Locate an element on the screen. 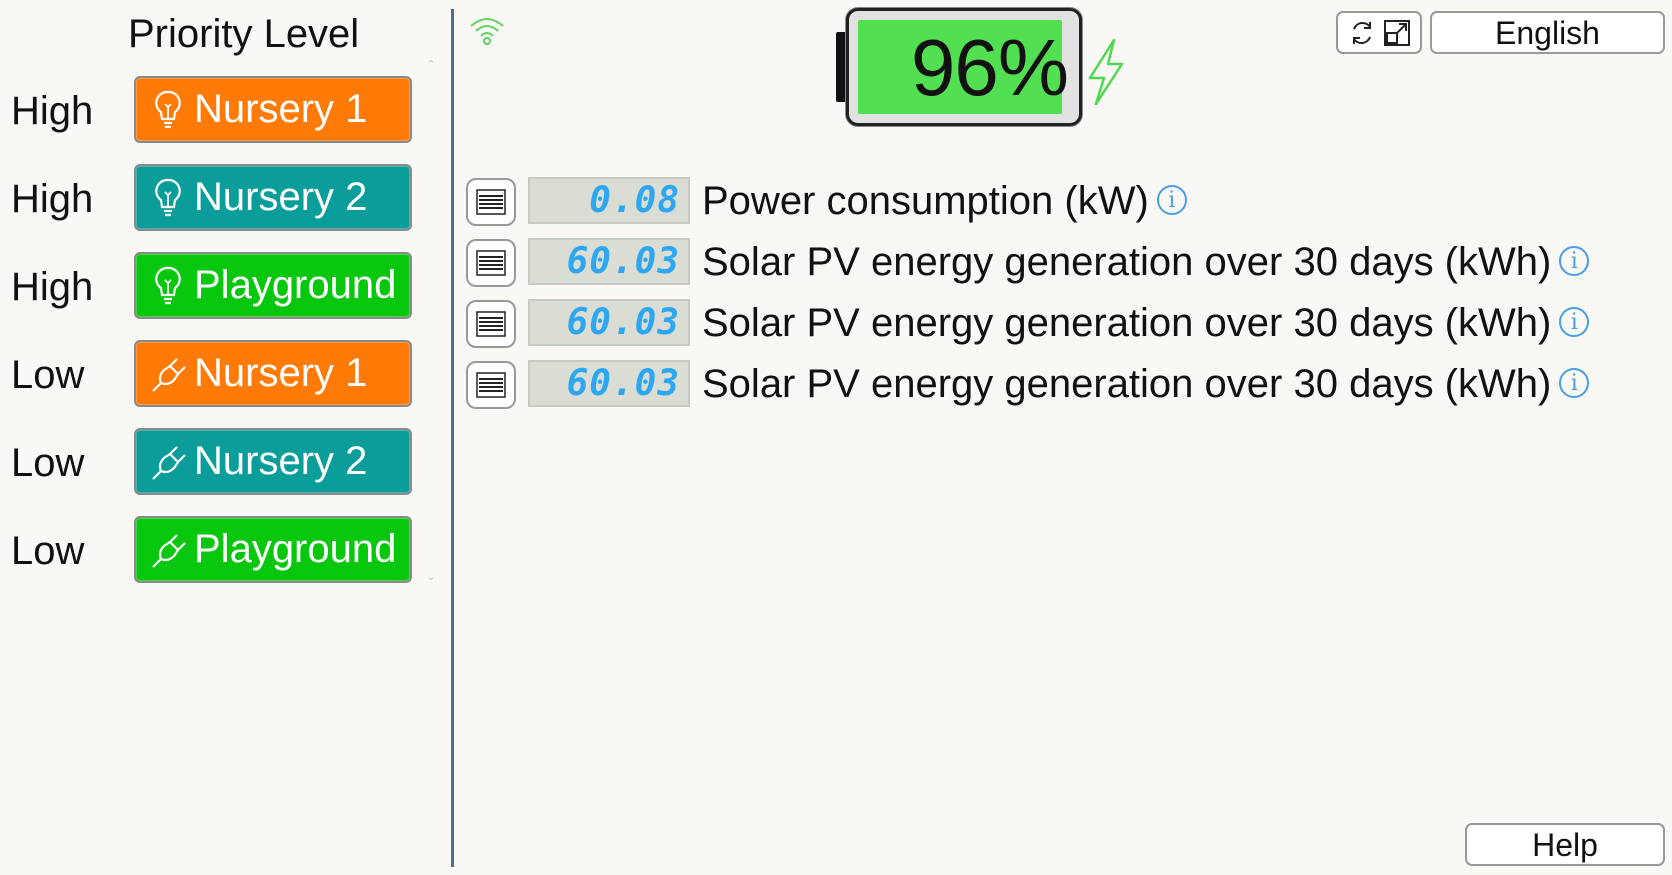 This screenshot has height=875, width=1672. priority-row: Low Playground is located at coordinates (210, 551).